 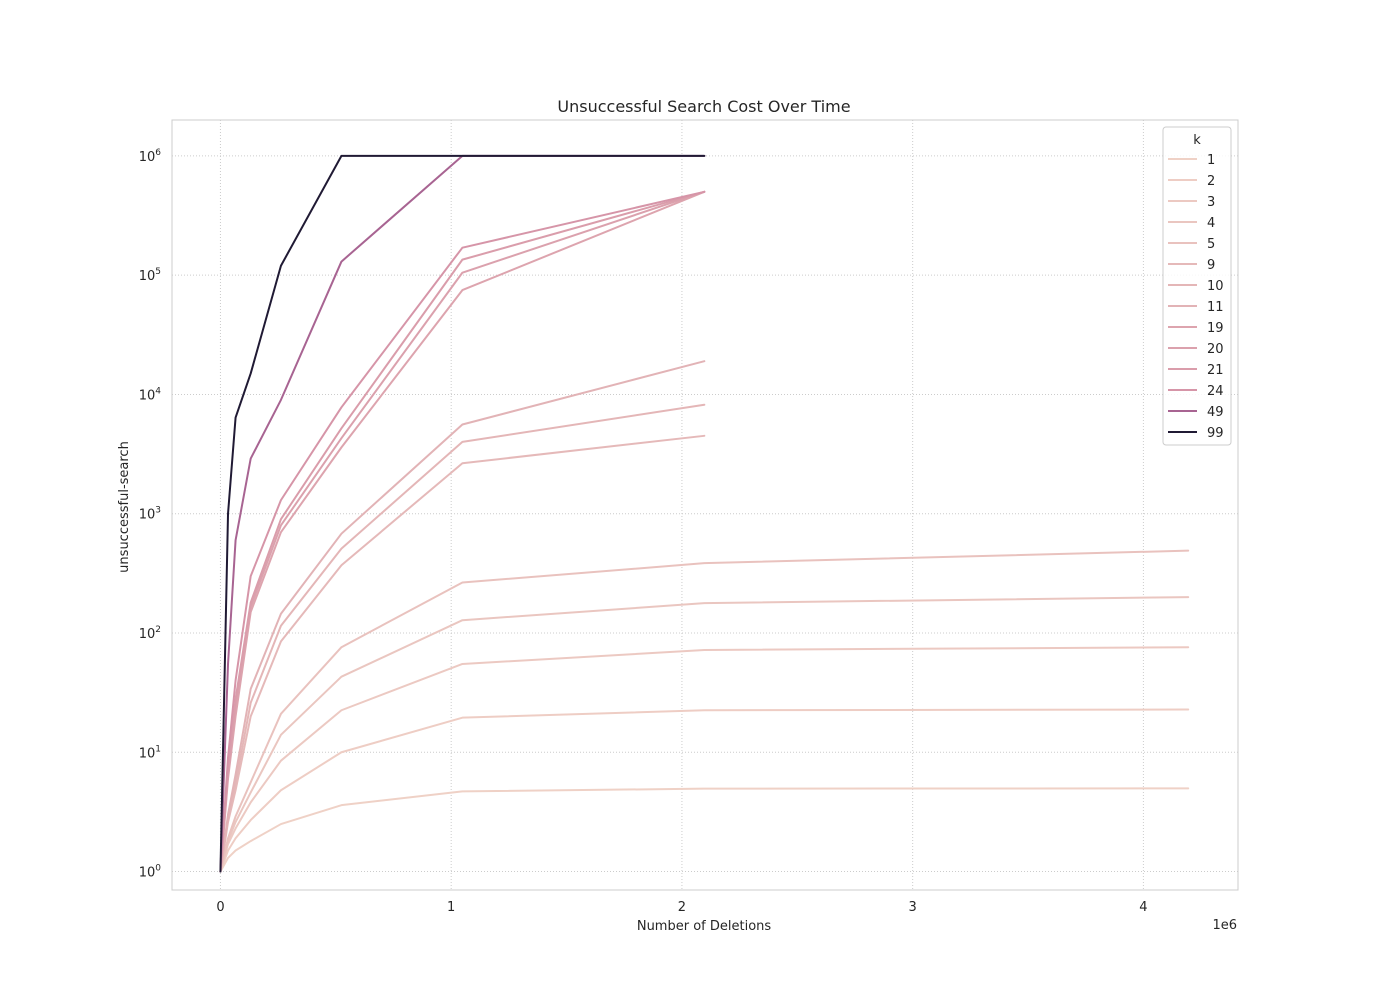 I want to click on legend-item-label: 4, so click(x=1211, y=223).